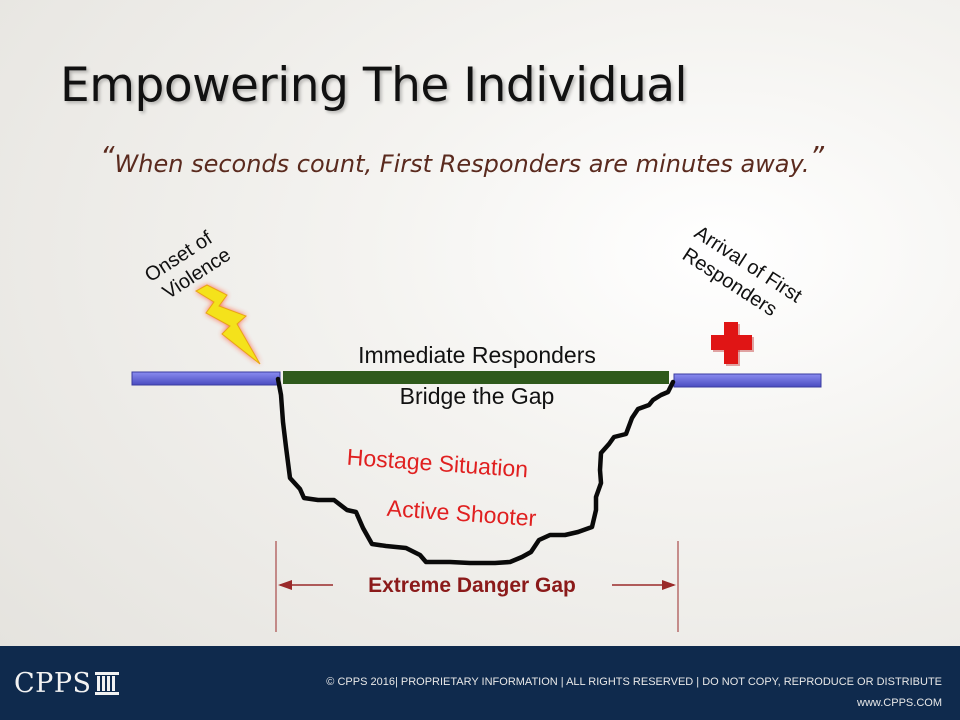 This screenshot has height=720, width=960. I want to click on gap-arrowhead-left, so click(285, 585).